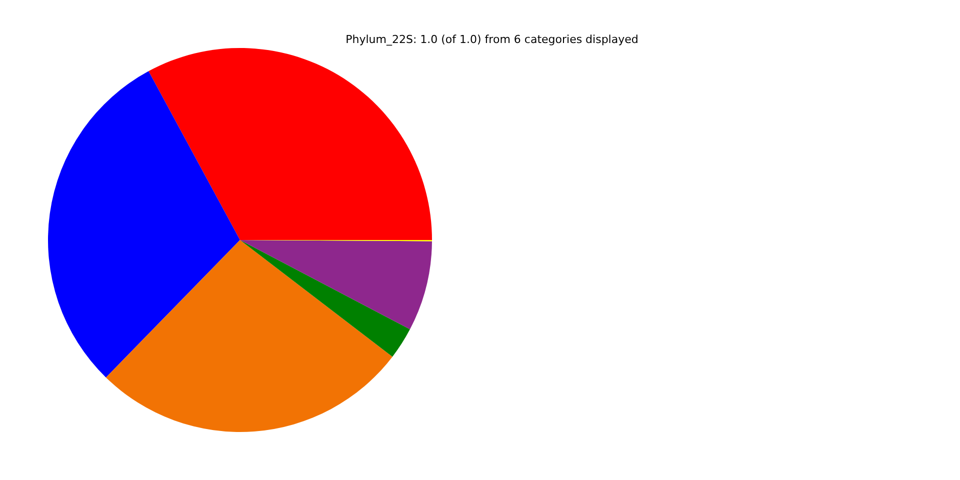  Describe the element at coordinates (492, 39) in the screenshot. I see `text: Phylum_22S: 1.0 (of 1.0) from 6 categories displayed` at that location.